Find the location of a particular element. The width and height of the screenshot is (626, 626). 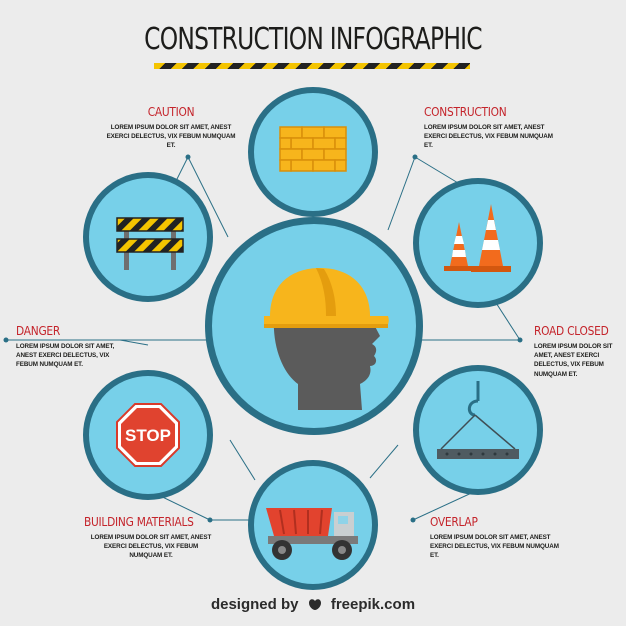

overlap-heading: OVERLAP is located at coordinates (454, 521).